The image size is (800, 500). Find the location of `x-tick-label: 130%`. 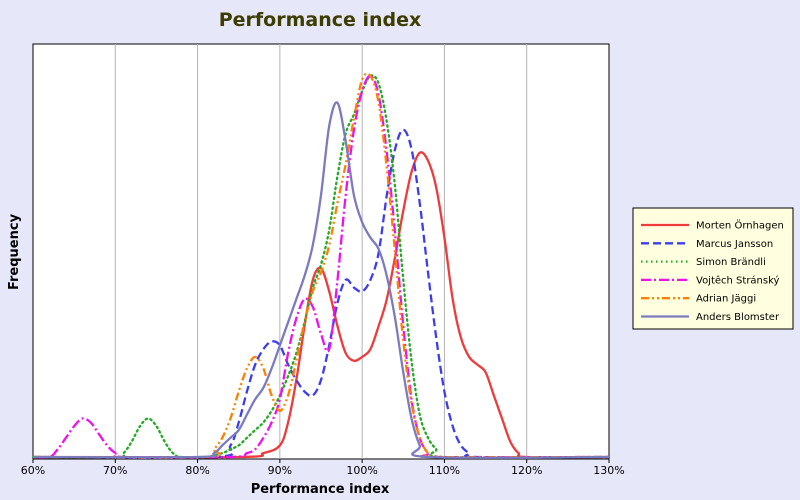

x-tick-label: 130% is located at coordinates (608, 470).